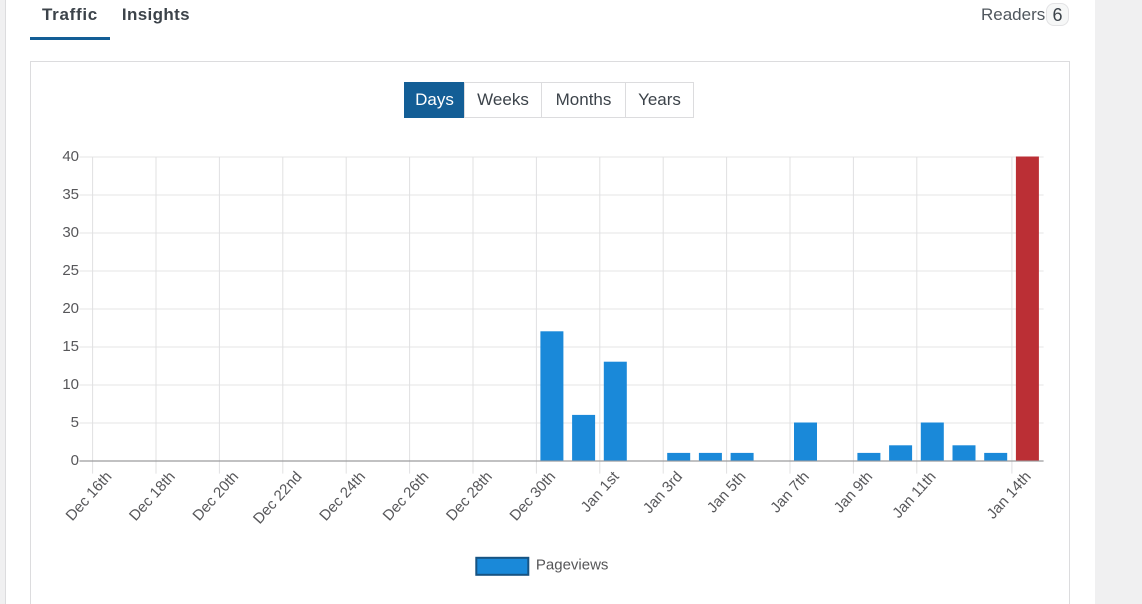 The height and width of the screenshot is (604, 1142). What do you see at coordinates (601, 492) in the screenshot?
I see `svg-text: Jan 1st` at bounding box center [601, 492].